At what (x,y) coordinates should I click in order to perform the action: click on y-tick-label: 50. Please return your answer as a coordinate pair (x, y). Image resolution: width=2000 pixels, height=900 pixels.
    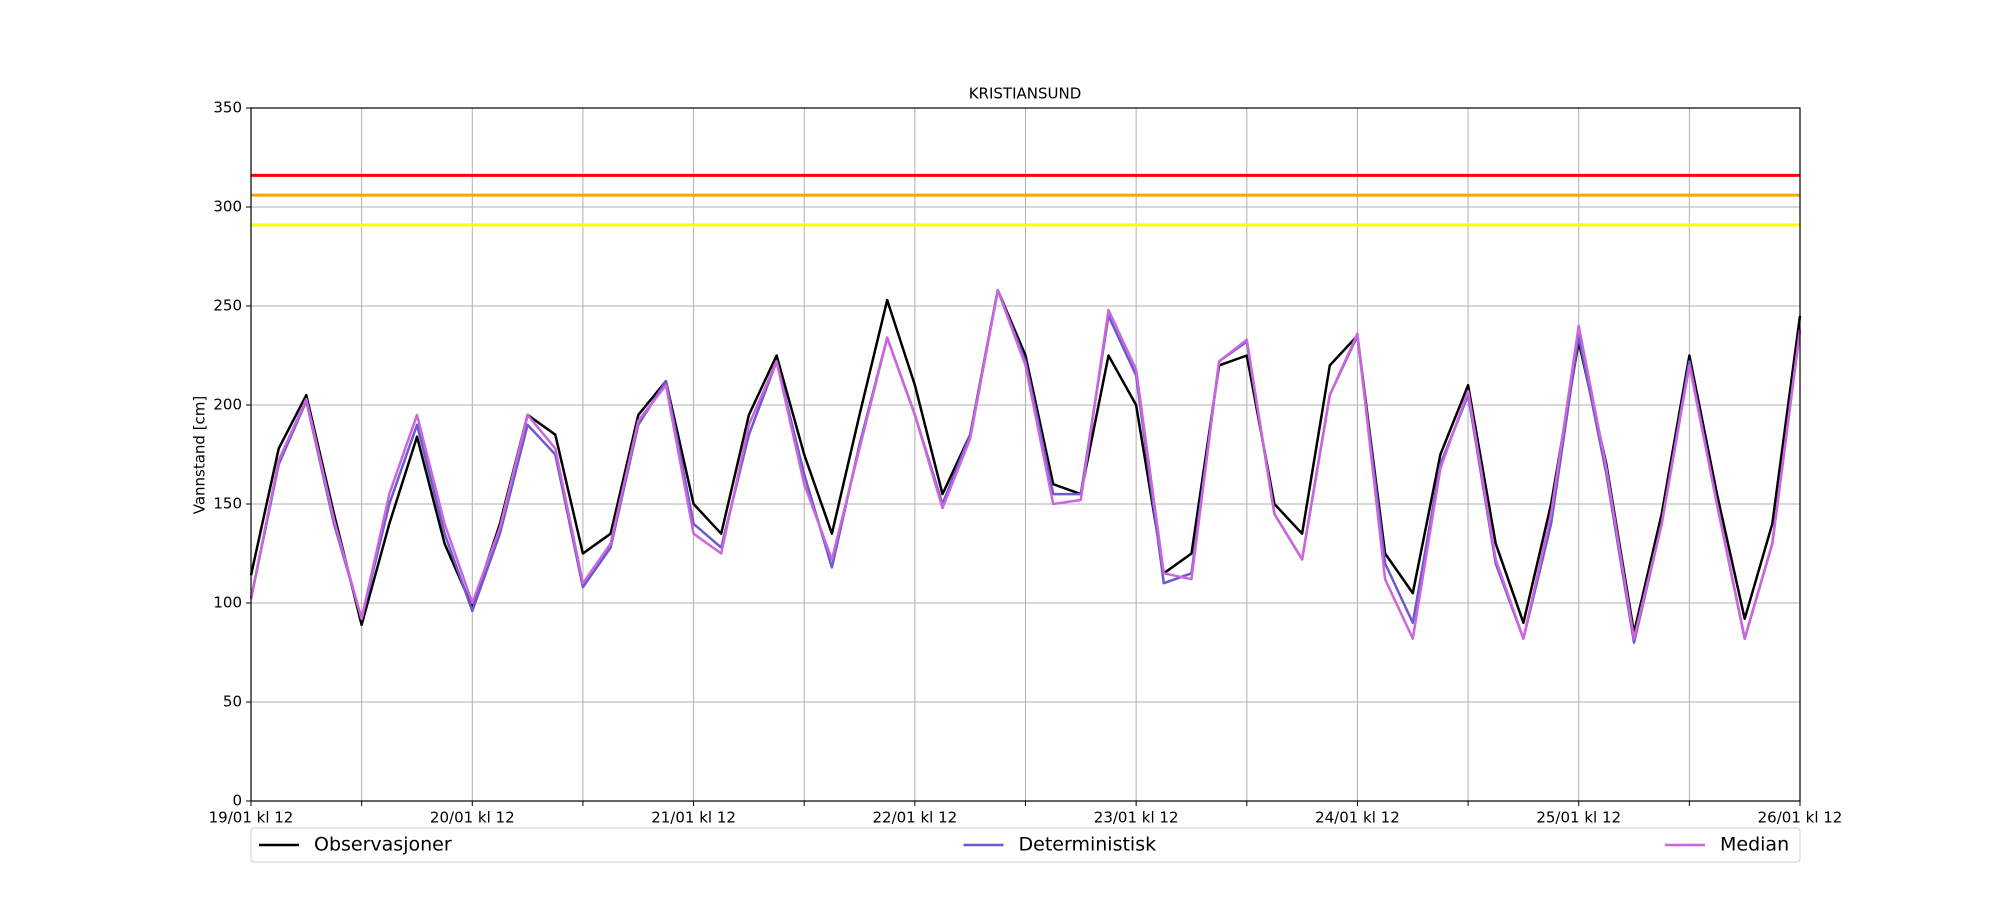
    Looking at the image, I should click on (232, 702).